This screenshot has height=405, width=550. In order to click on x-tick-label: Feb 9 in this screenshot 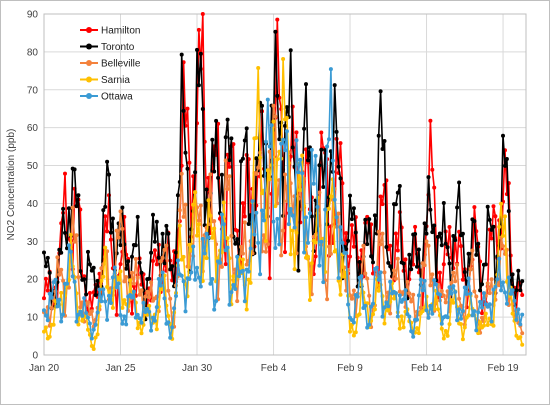, I will do `click(350, 368)`.